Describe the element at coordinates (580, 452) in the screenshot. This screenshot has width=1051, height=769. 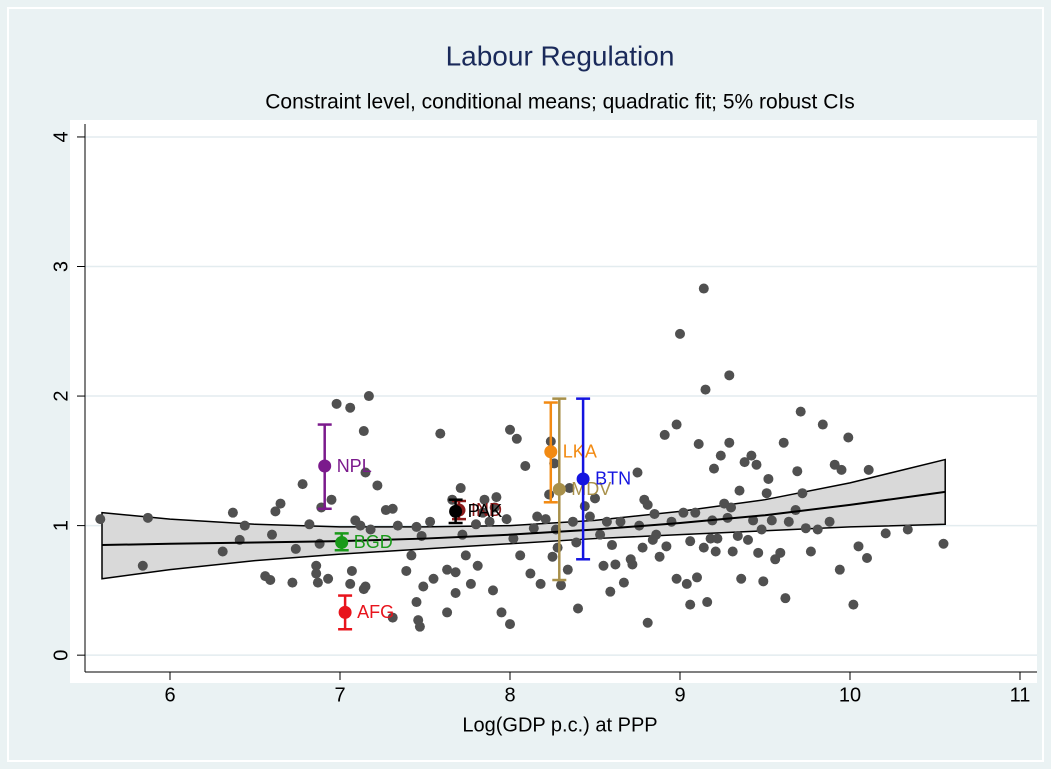
I see `highlight-label: LKA` at that location.